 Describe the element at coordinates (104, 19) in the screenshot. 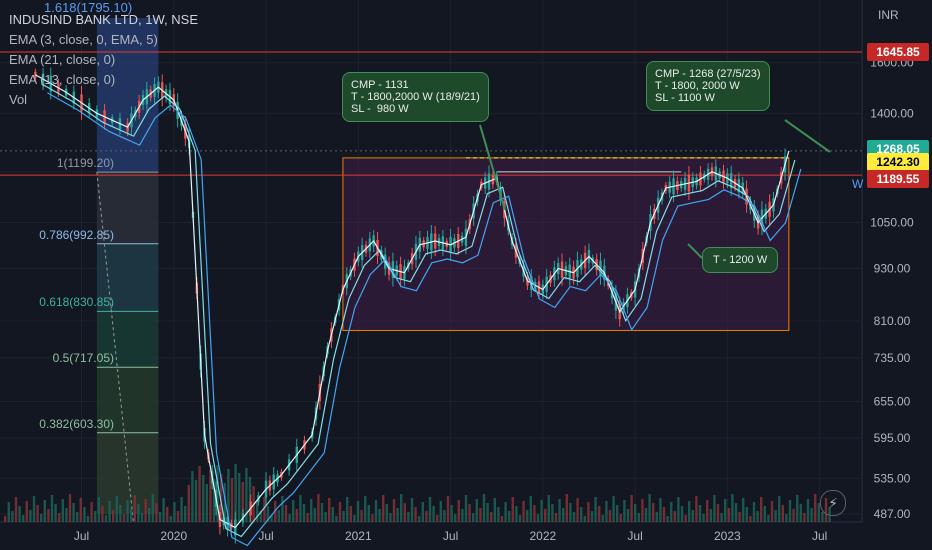

I see `chart-title: INDUSIND BANK LTD, 1W, NSE` at that location.